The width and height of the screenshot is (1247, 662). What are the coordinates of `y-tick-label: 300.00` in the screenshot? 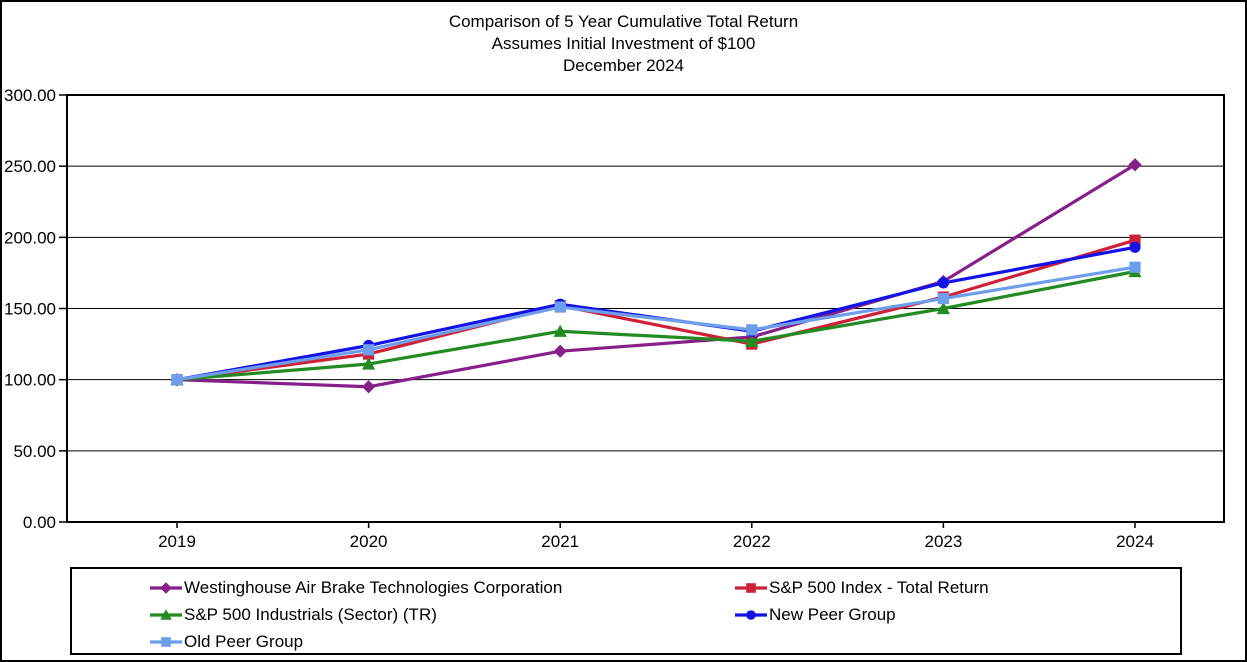 It's located at (30, 95).